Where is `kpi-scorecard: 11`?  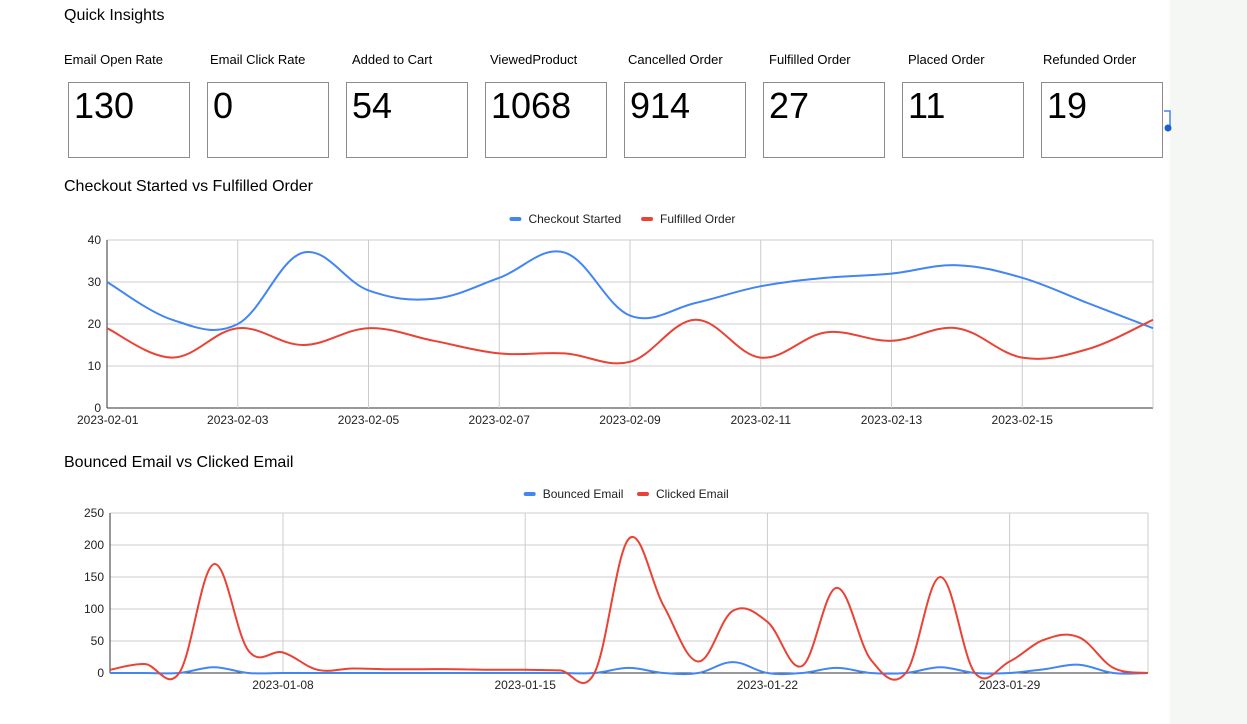
kpi-scorecard: 11 is located at coordinates (963, 120).